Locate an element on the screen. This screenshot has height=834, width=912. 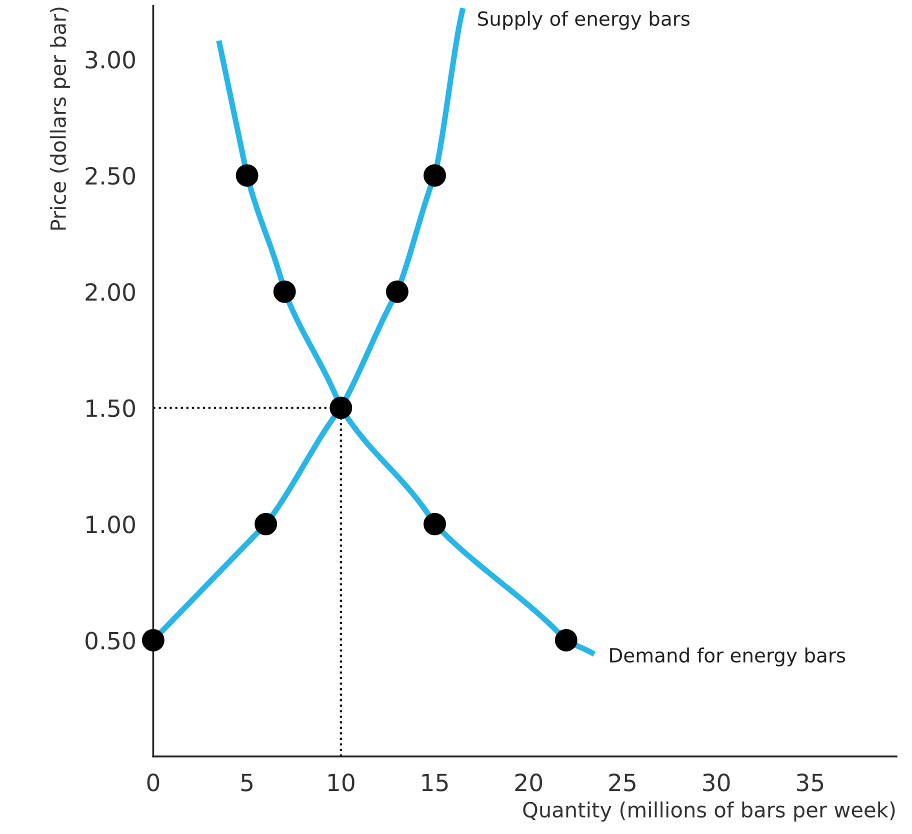
x-tick-label: 5 is located at coordinates (247, 783).